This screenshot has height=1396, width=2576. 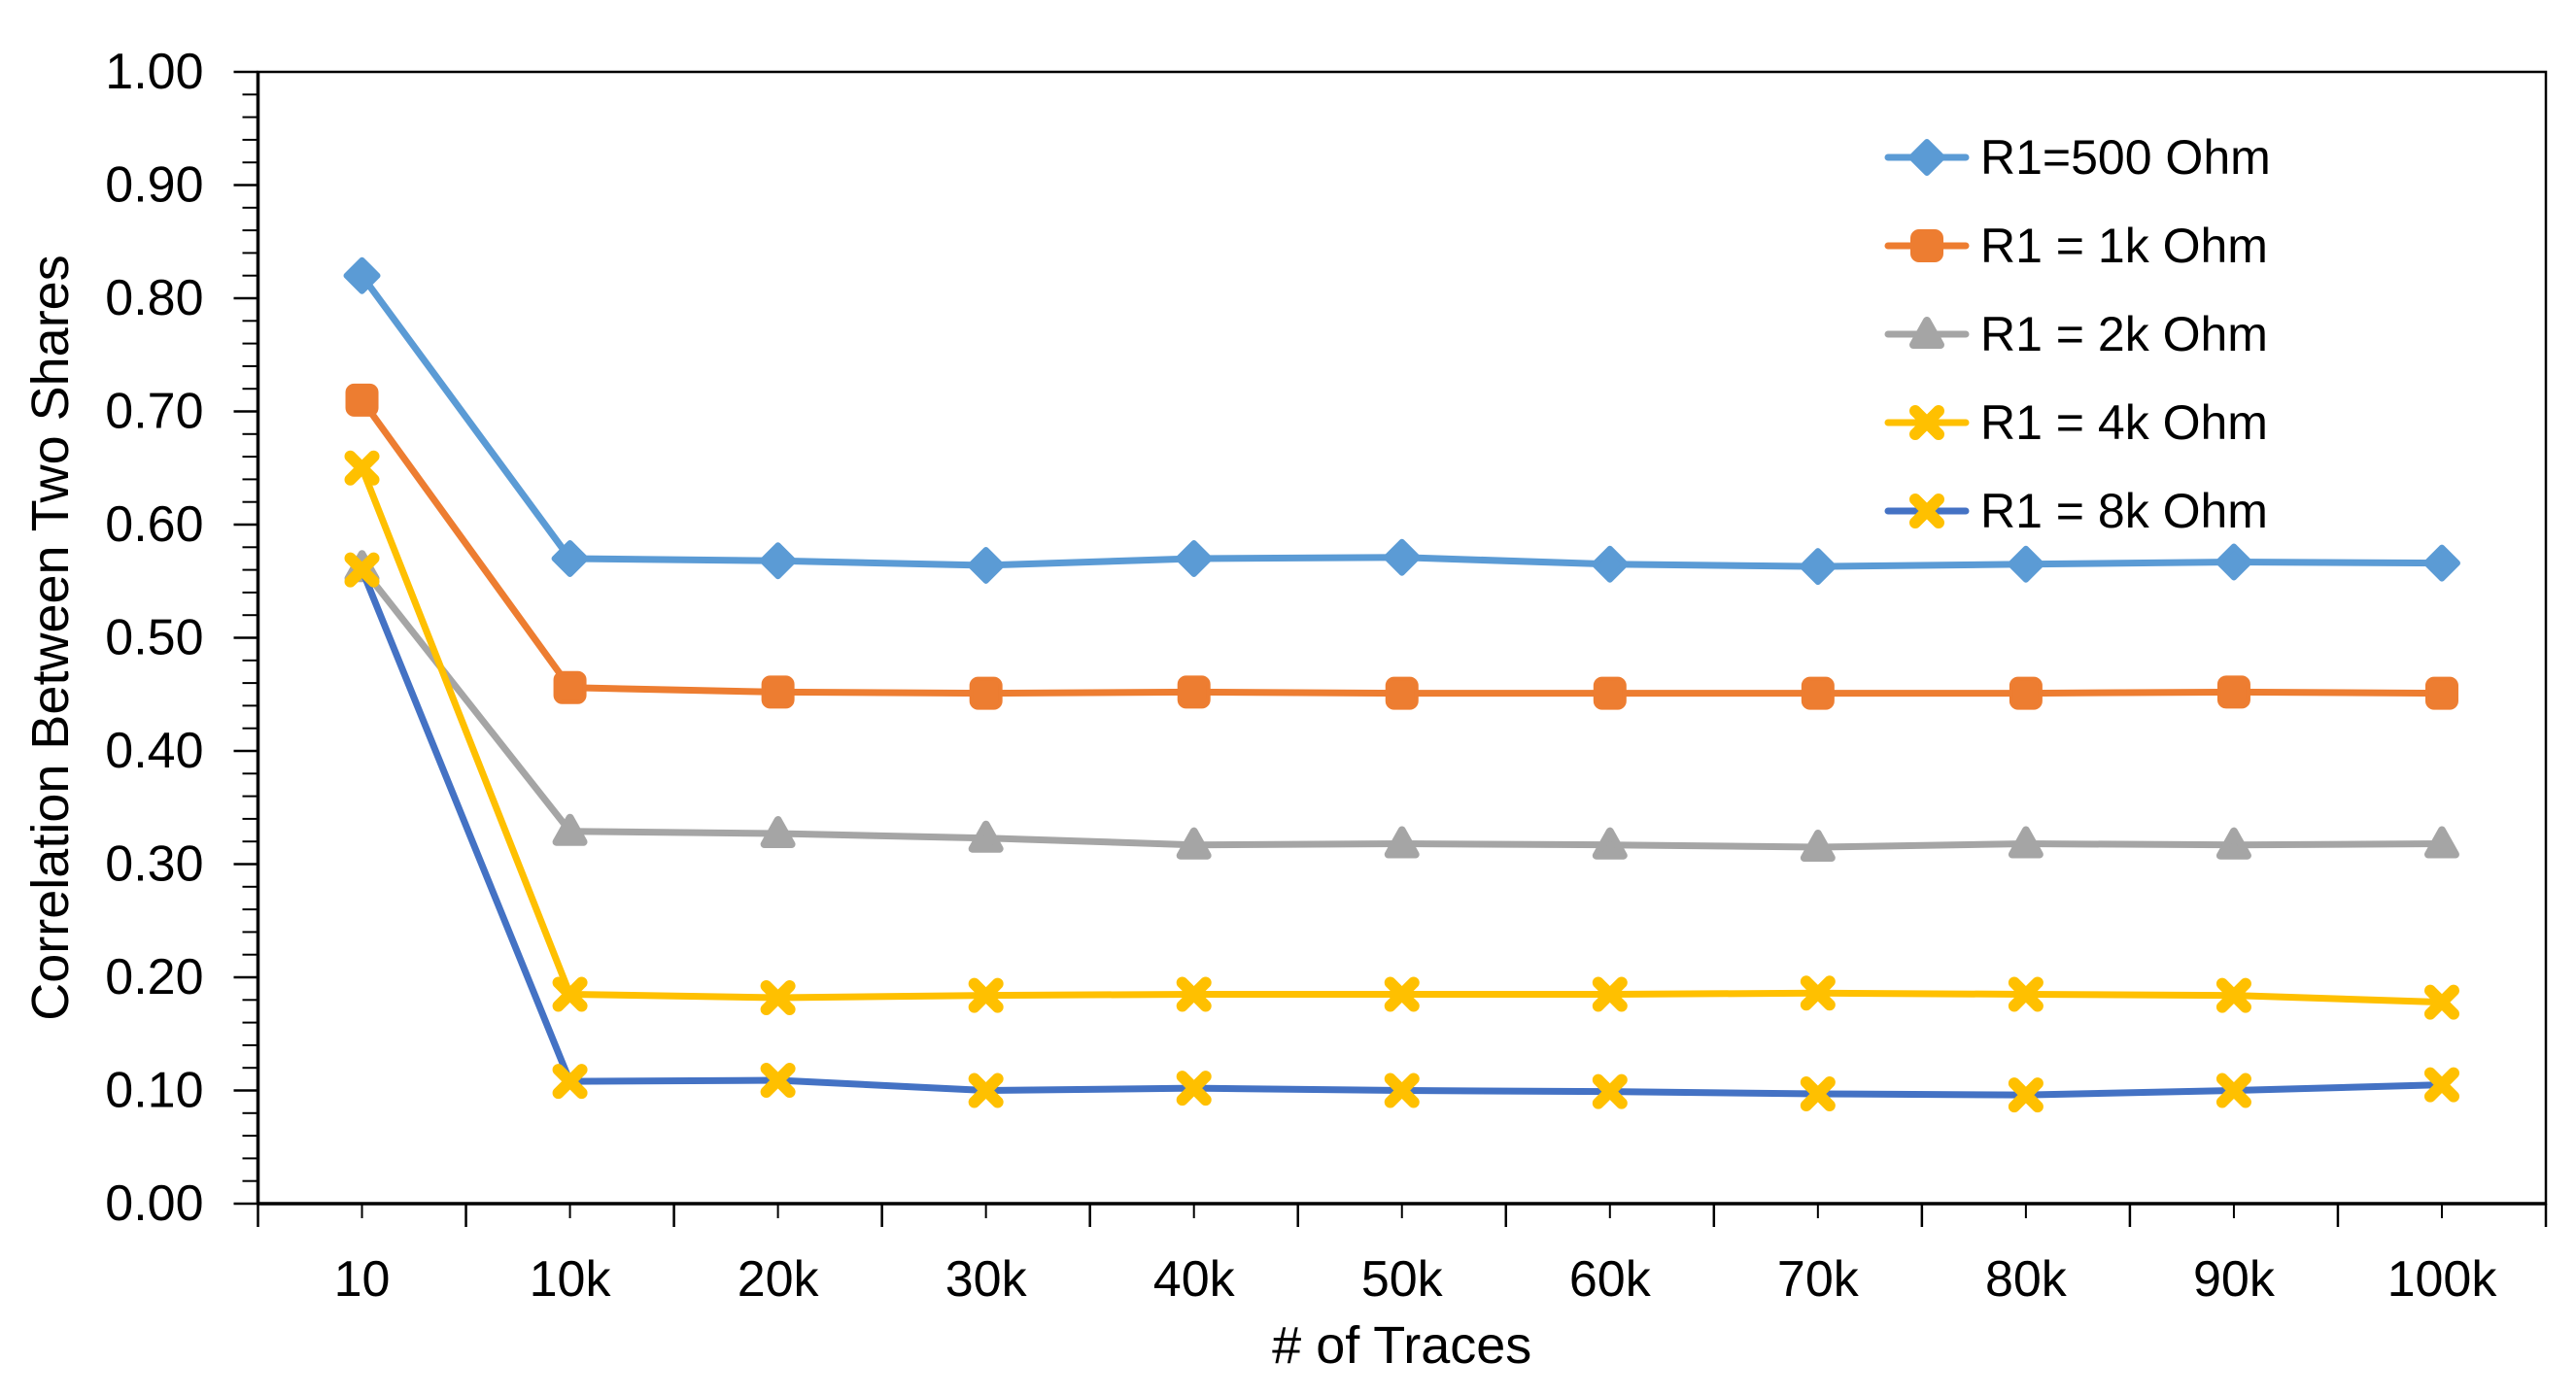 I want to click on legend-label: R1 = 8k Ohm, so click(x=2124, y=511).